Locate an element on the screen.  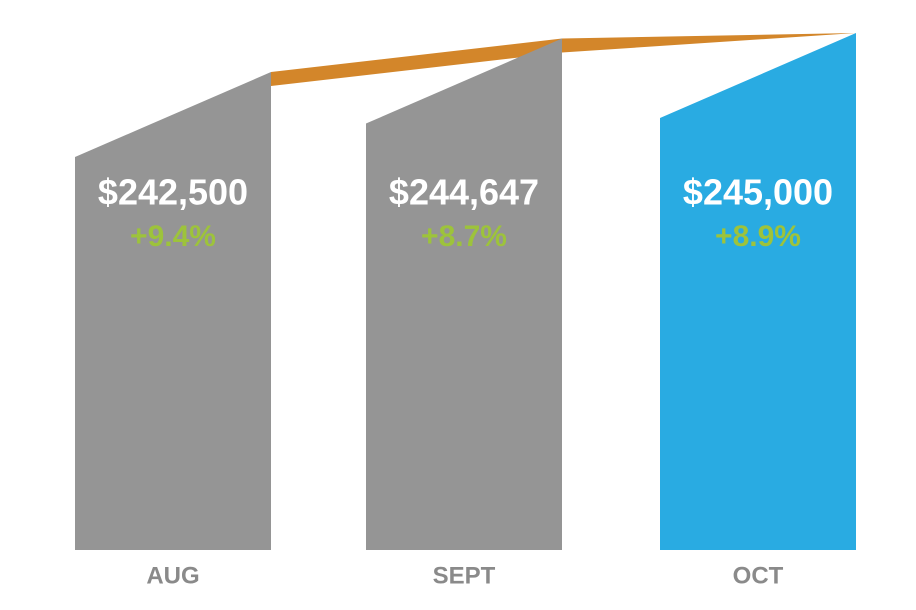
trend-ribbon is located at coordinates (563, 59).